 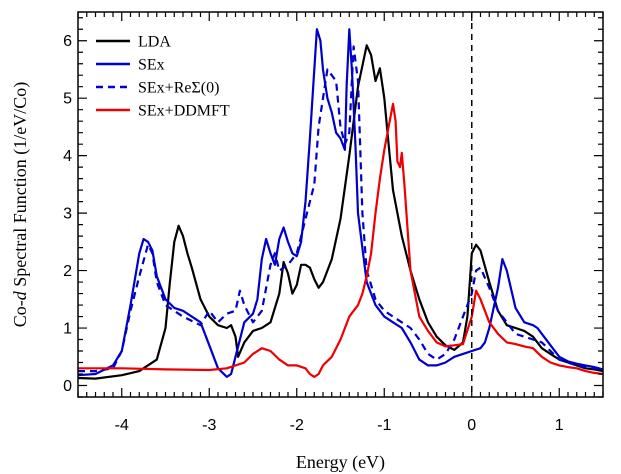 I want to click on y-axis-label-prefix: Co-, so click(x=20, y=313).